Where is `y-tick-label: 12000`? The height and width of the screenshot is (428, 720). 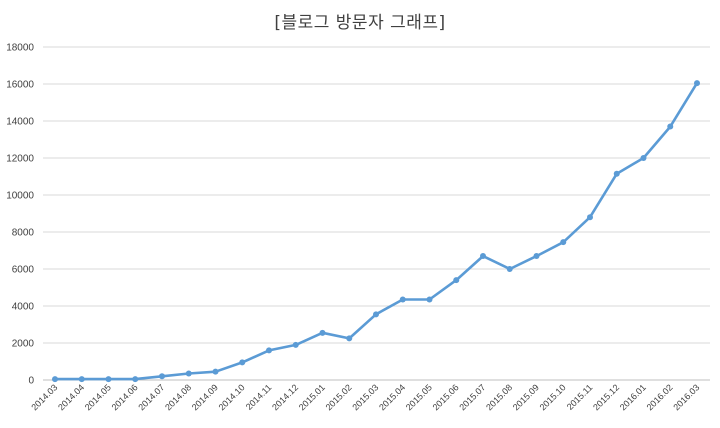 y-tick-label: 12000 is located at coordinates (20, 159).